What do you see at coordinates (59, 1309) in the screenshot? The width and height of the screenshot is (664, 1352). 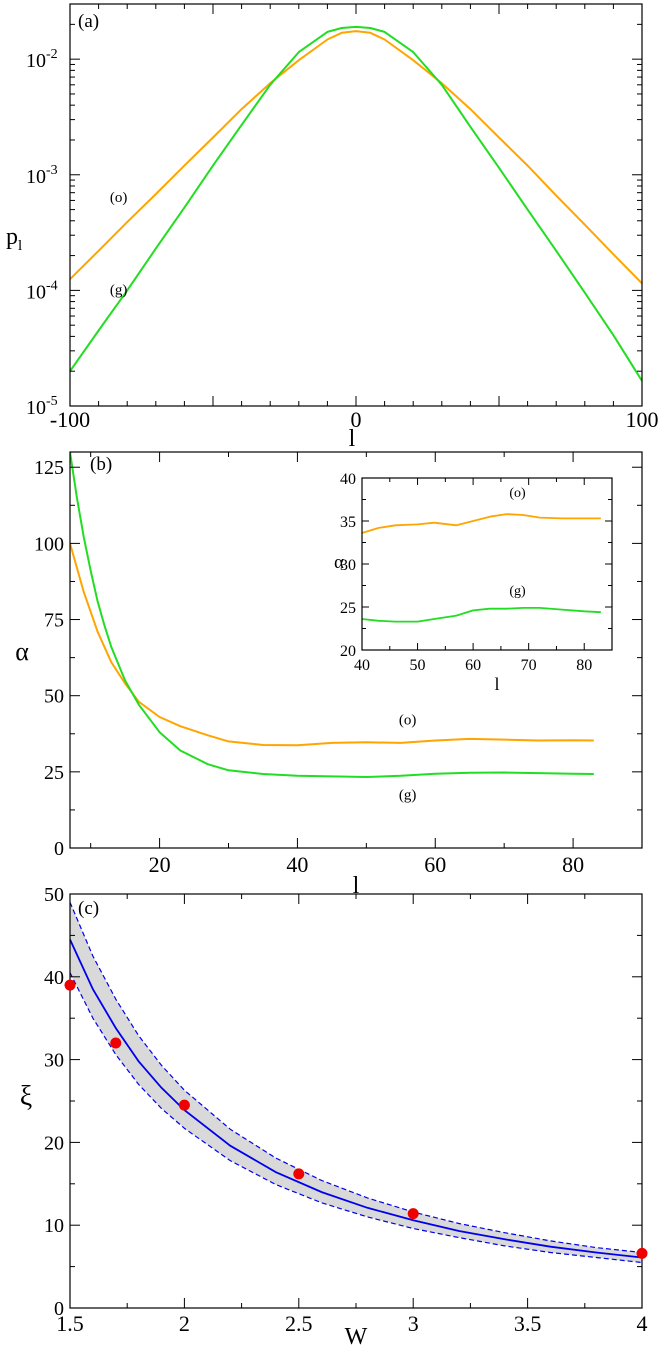 I see `panel-c-y-tick-label: 0` at bounding box center [59, 1309].